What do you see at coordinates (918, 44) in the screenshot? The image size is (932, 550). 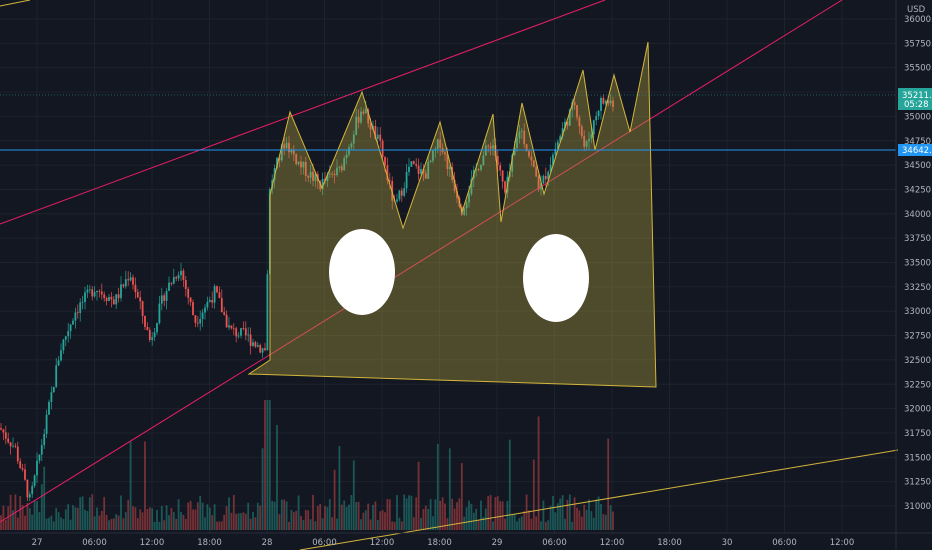 I see `price-tick-label: 35750.0` at bounding box center [918, 44].